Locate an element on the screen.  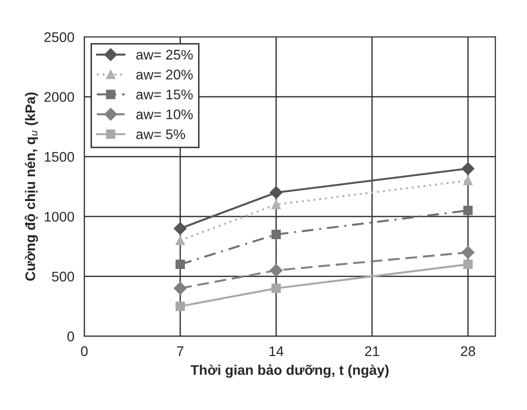
y-axis-title: Cường độ chịu nén, q$_{u}$ (kPa) is located at coordinates (31, 186).